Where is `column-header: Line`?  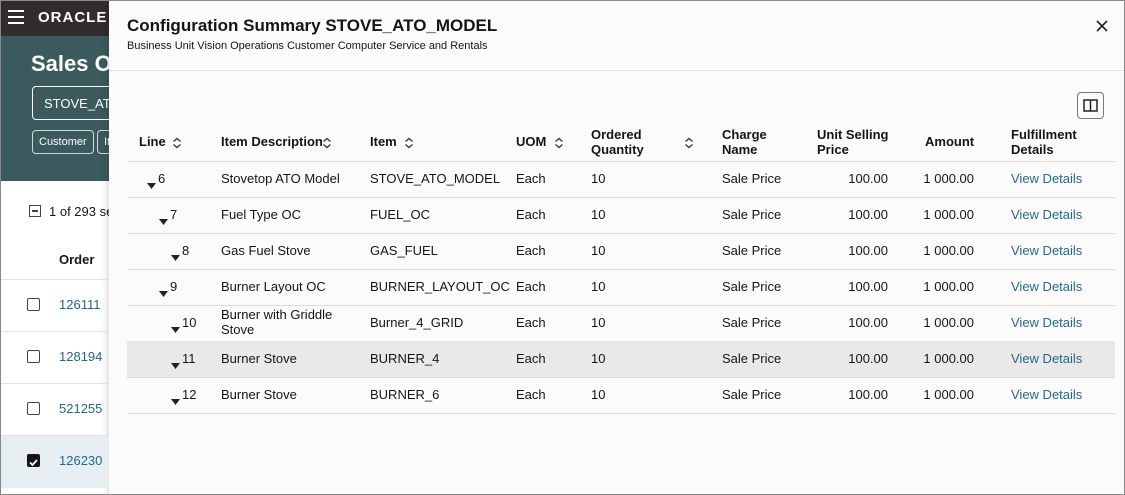 column-header: Line is located at coordinates (152, 141).